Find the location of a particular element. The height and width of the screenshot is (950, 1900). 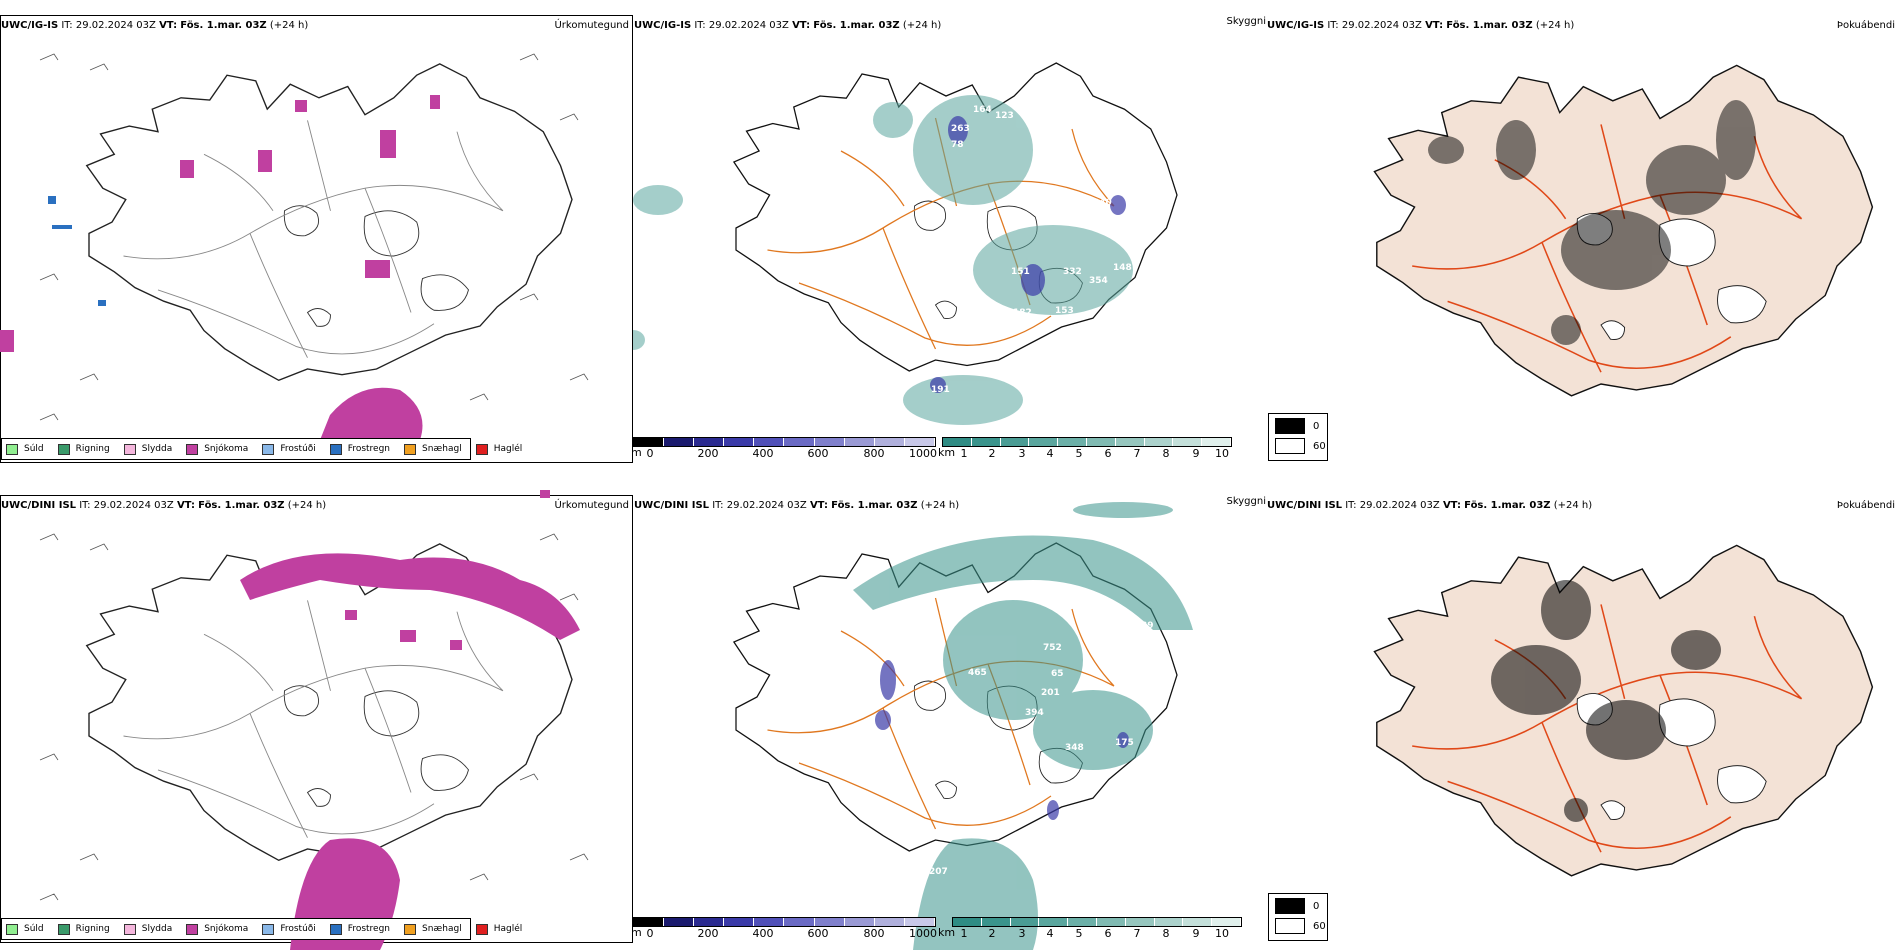

svg-text: 18 is located at coordinates (919, 872).